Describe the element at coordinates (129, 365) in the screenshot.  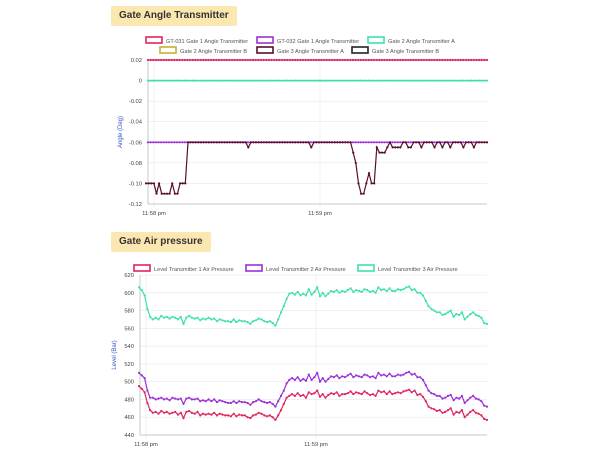
I see `y-tick-label: 520` at that location.